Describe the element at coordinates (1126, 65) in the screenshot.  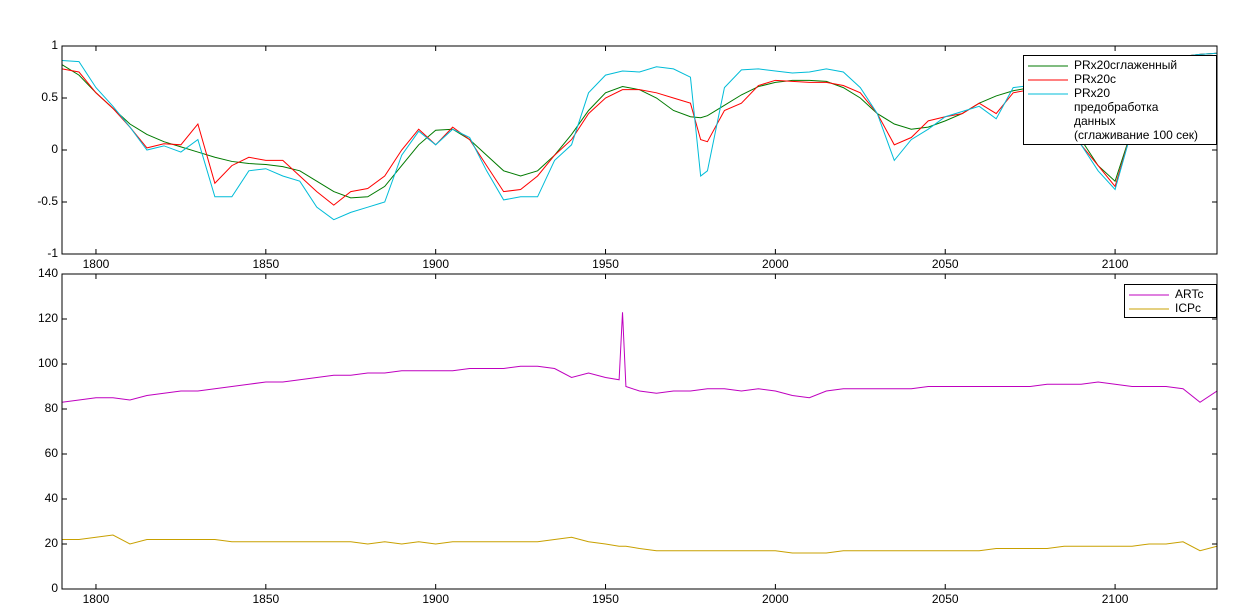
I see `legend-label: PRx20сглаженный` at that location.